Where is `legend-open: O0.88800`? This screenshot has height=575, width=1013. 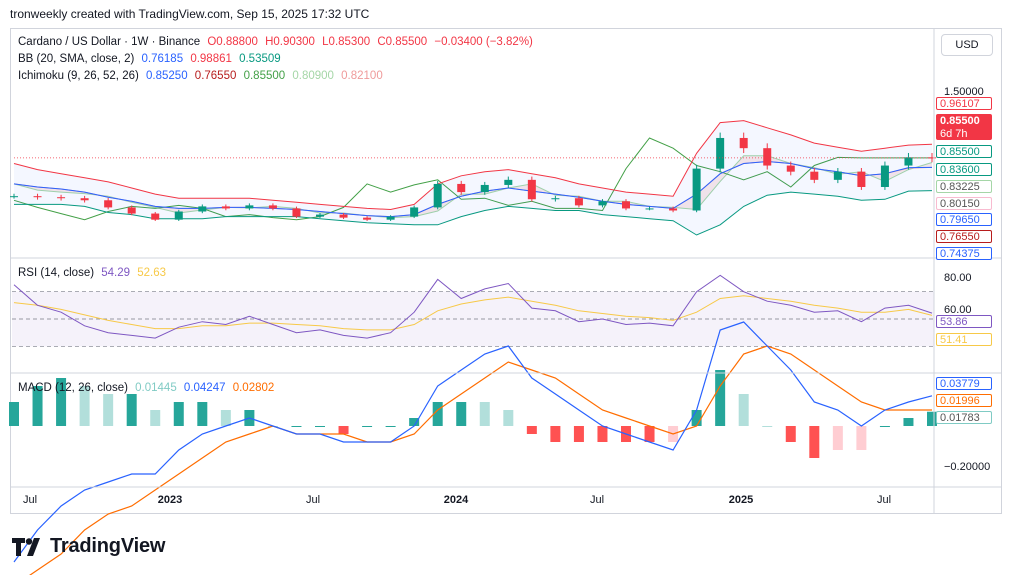
legend-open: O0.88800 is located at coordinates (232, 42).